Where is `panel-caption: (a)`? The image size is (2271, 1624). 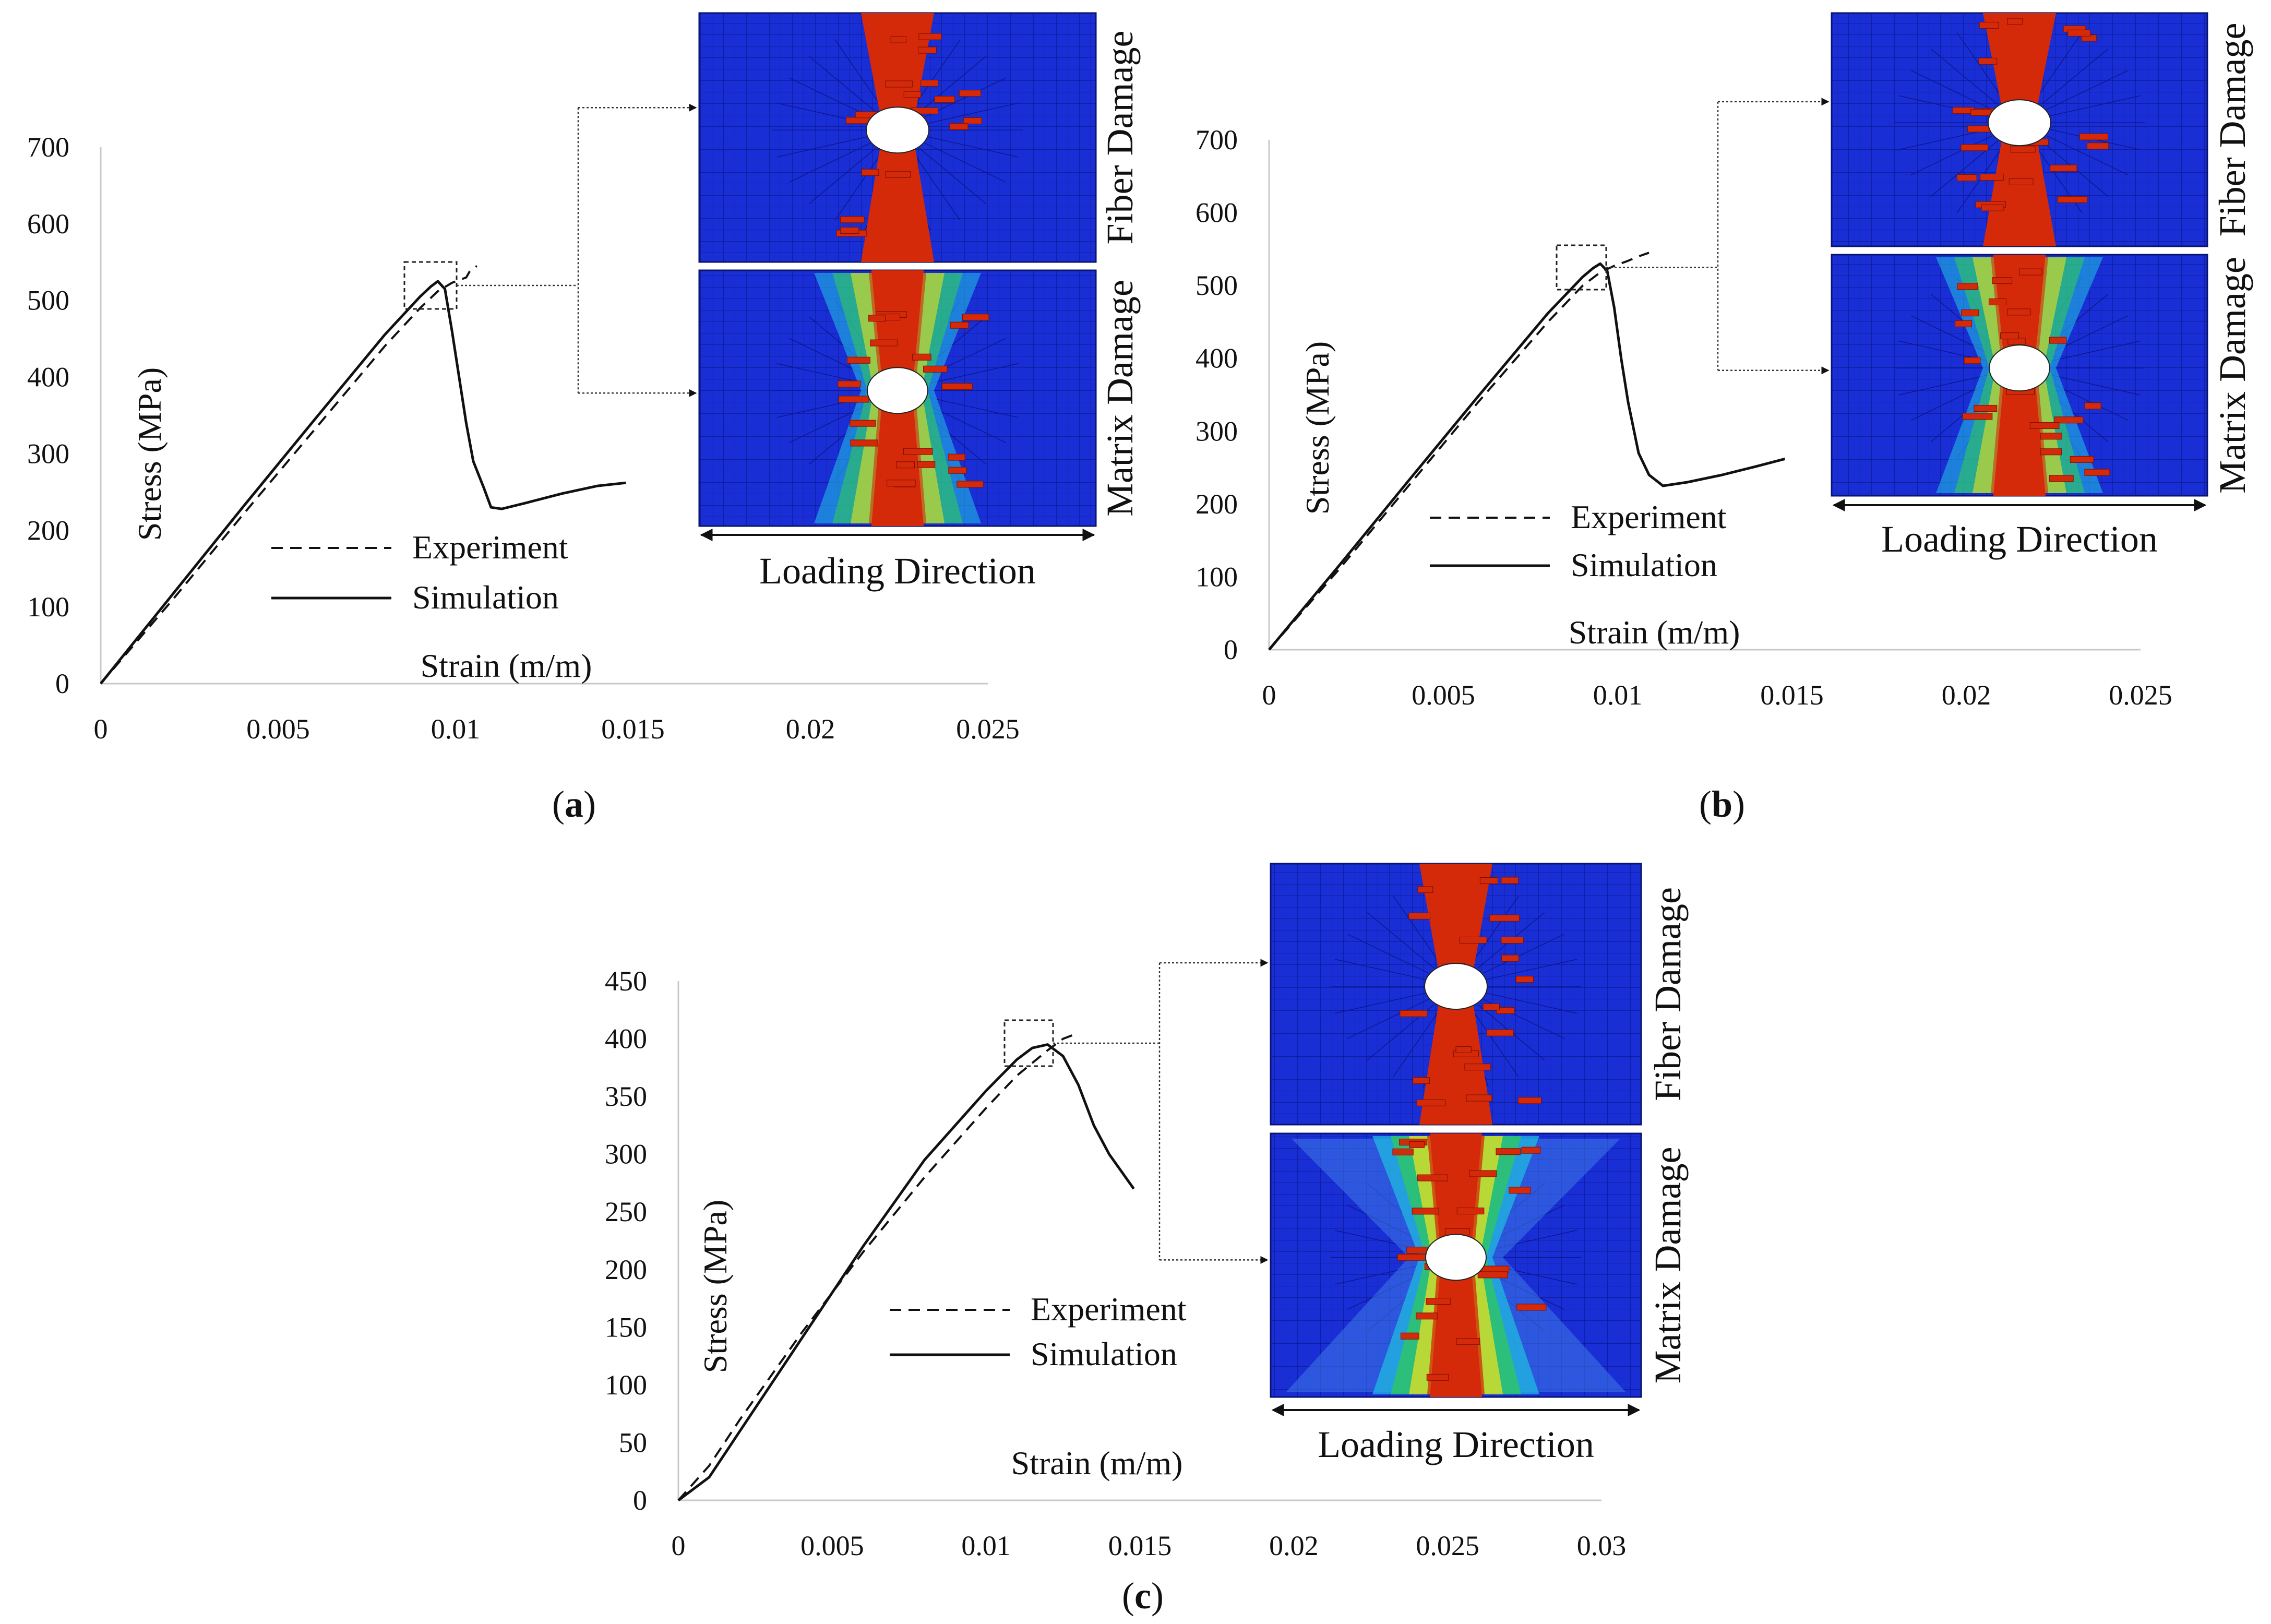
panel-caption: (a) is located at coordinates (574, 804).